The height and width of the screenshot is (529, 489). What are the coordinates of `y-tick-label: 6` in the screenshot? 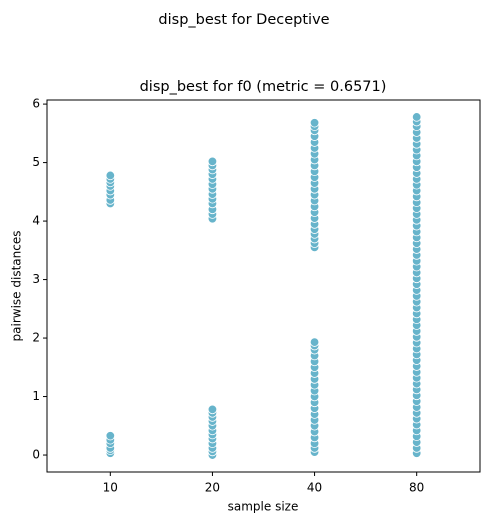 It's located at (36, 104).